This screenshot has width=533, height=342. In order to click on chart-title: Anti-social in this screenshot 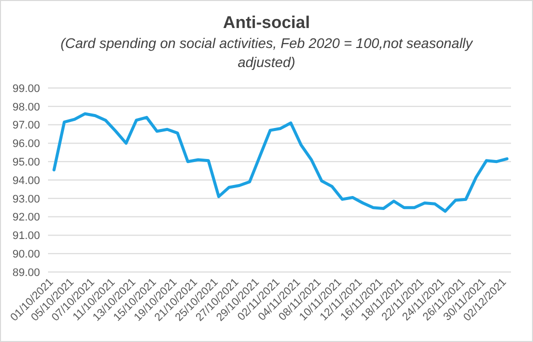, I will do `click(266, 22)`.